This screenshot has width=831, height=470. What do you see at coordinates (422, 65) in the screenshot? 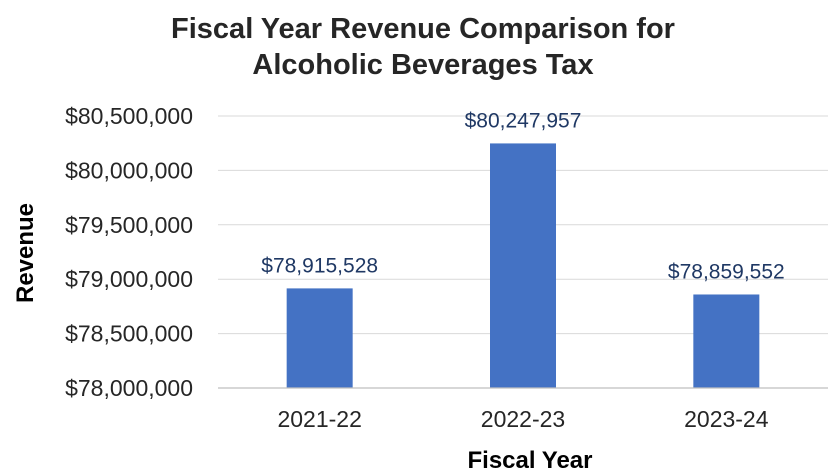
I see `chart-title-line-2: Alcoholic Beverages Tax` at bounding box center [422, 65].